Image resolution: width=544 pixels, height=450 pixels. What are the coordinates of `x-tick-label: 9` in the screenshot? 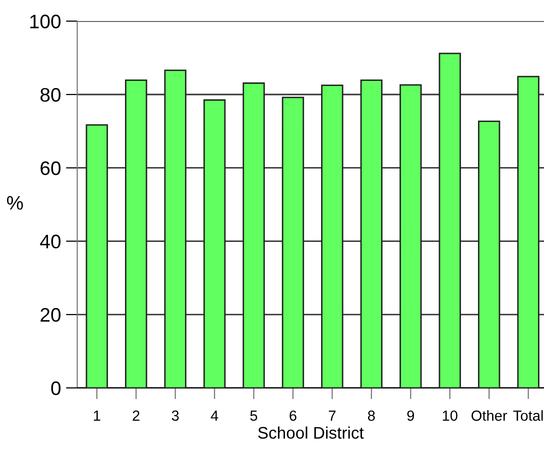 It's located at (410, 415).